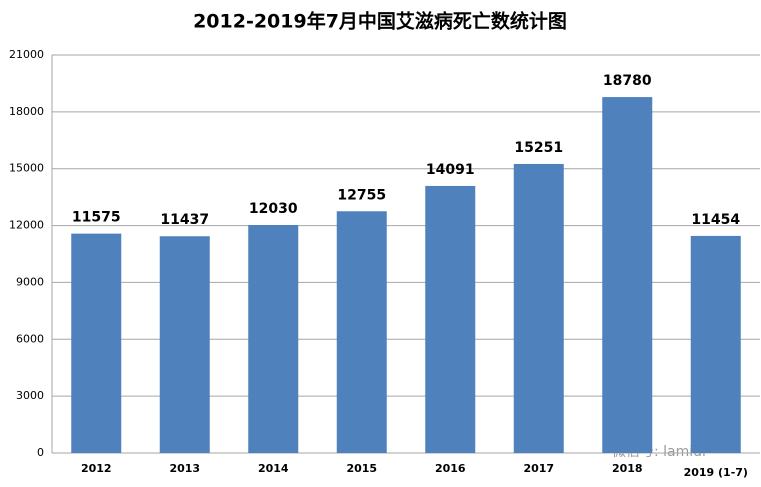 The image size is (761, 487). I want to click on y-tick-label: 3000, so click(30, 395).